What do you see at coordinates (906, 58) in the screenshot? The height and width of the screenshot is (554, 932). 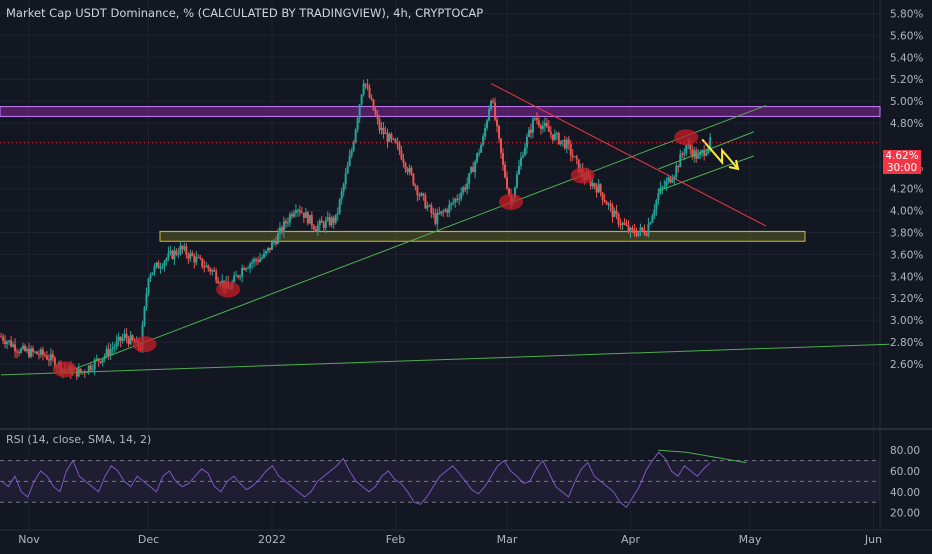 I see `price-axis-label: 5.40%` at bounding box center [906, 58].